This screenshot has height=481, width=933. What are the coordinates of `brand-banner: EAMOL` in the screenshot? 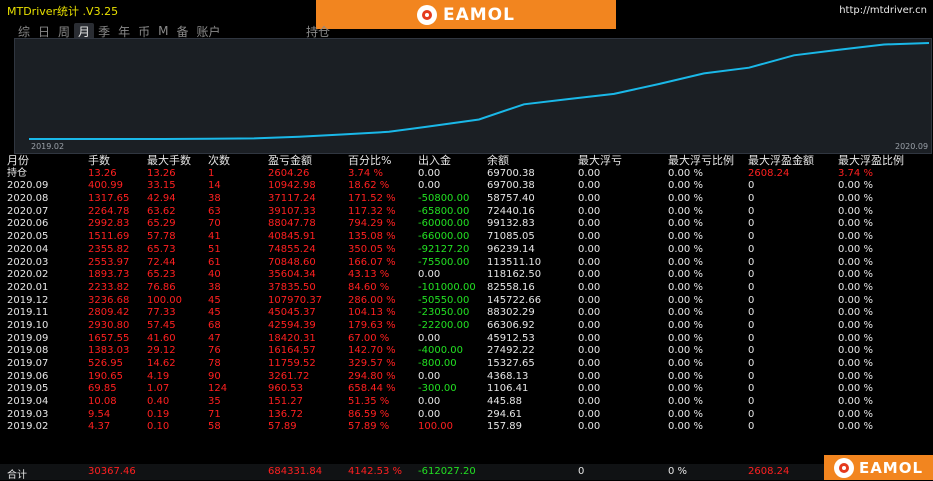 It's located at (466, 14).